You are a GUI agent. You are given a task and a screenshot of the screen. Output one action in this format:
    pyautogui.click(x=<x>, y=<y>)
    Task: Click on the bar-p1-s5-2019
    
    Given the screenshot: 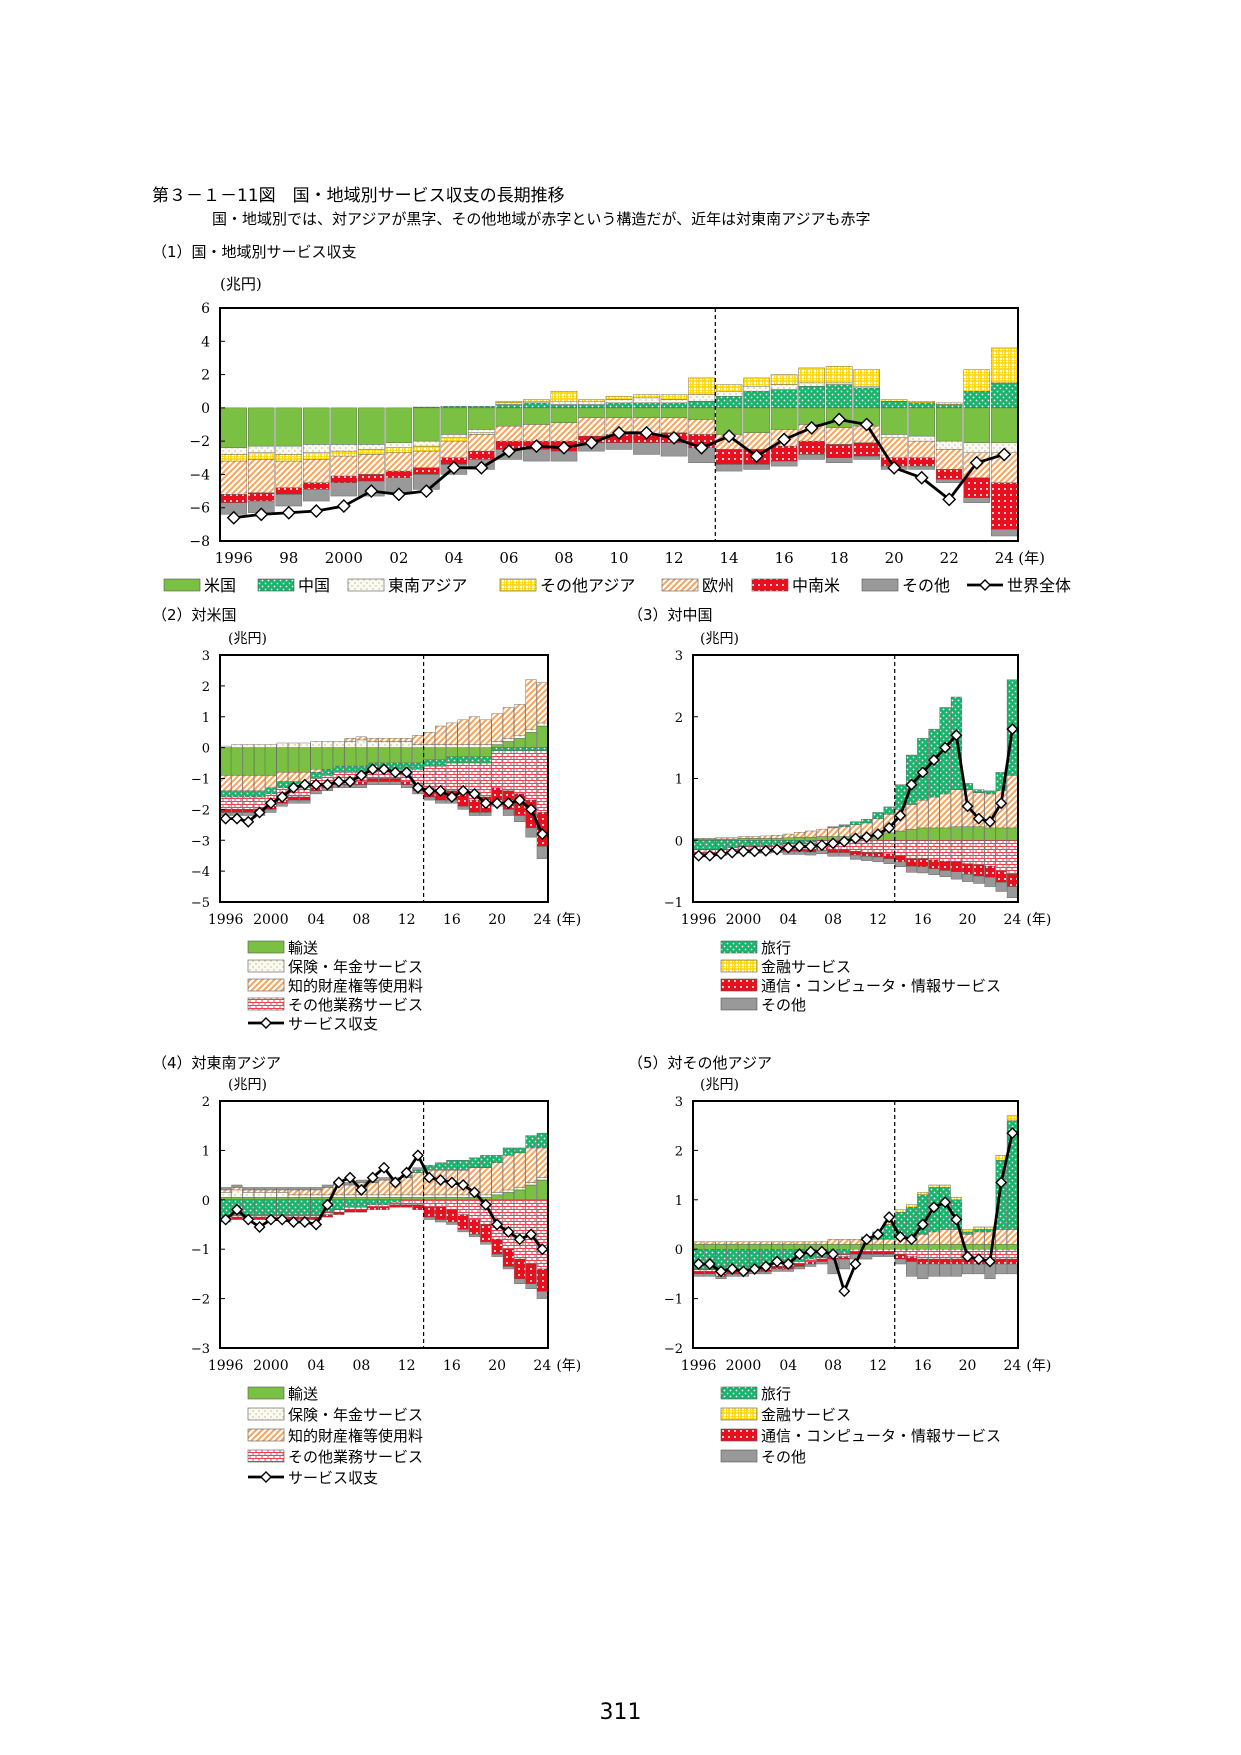 What is the action you would take?
    pyautogui.click(x=866, y=449)
    